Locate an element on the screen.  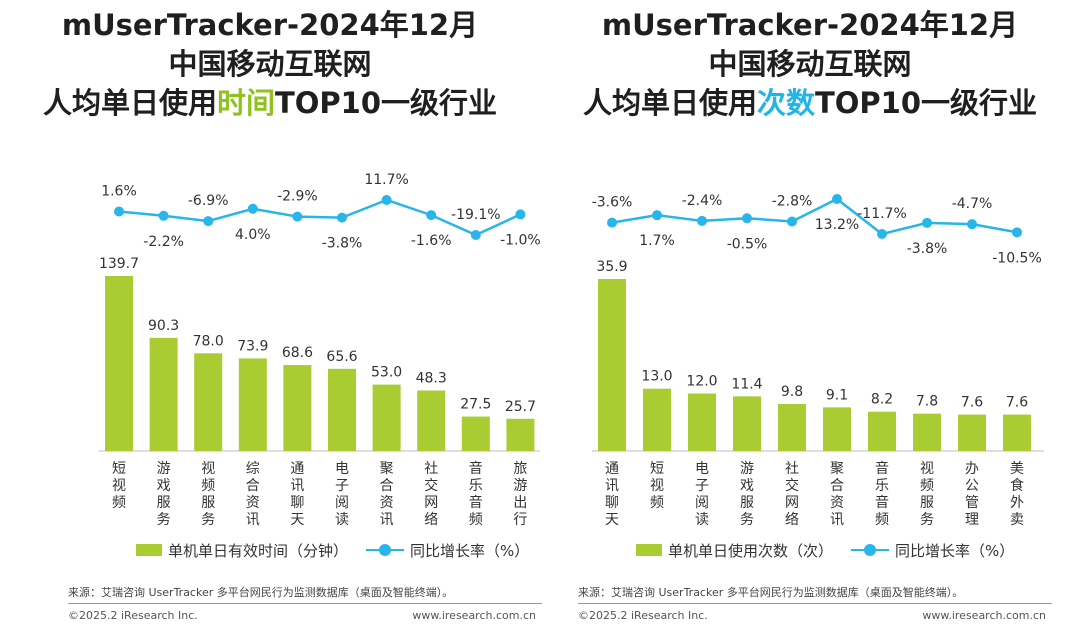
title-line-3-pre: 人均单日使用 is located at coordinates (669, 103).